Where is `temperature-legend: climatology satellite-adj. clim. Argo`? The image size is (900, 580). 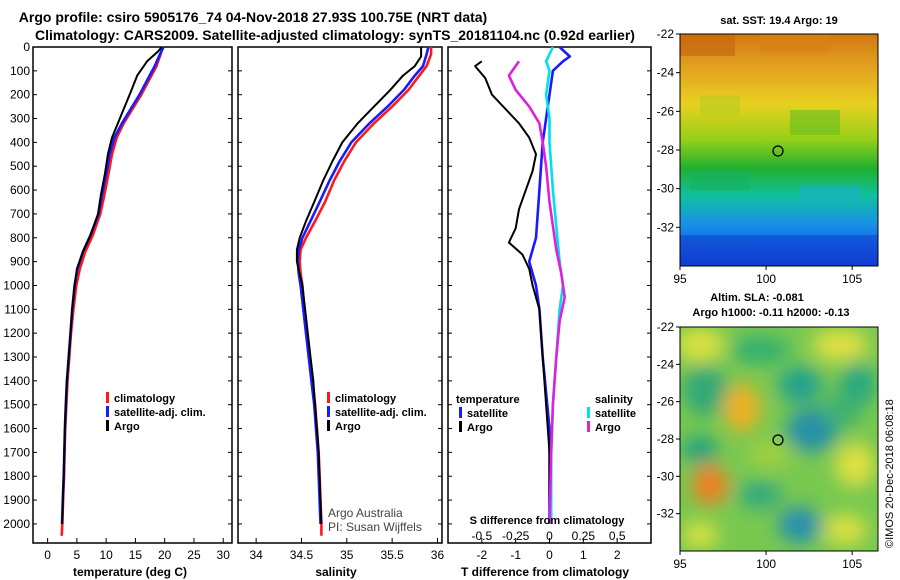 temperature-legend: climatology satellite-adj. clim. Argo is located at coordinates (156, 412).